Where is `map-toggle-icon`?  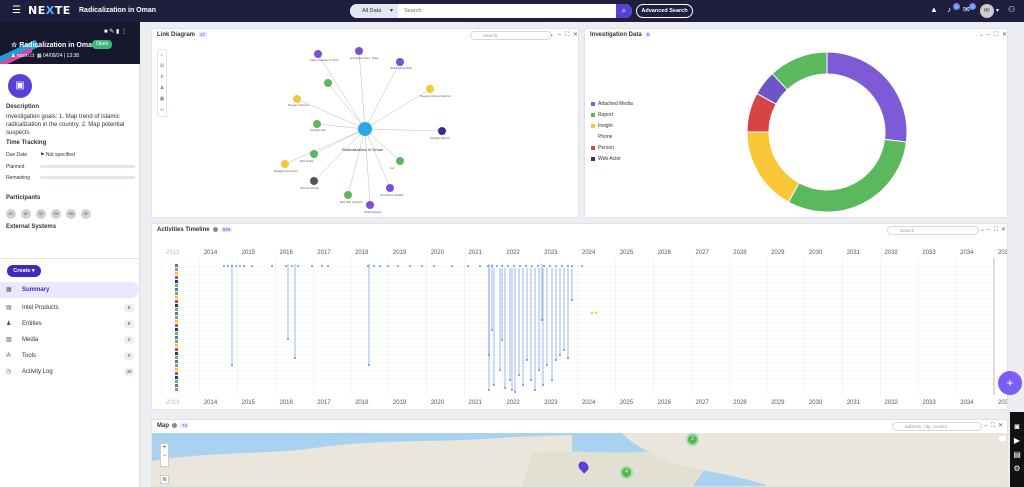 map-toggle-icon is located at coordinates (1002, 438).